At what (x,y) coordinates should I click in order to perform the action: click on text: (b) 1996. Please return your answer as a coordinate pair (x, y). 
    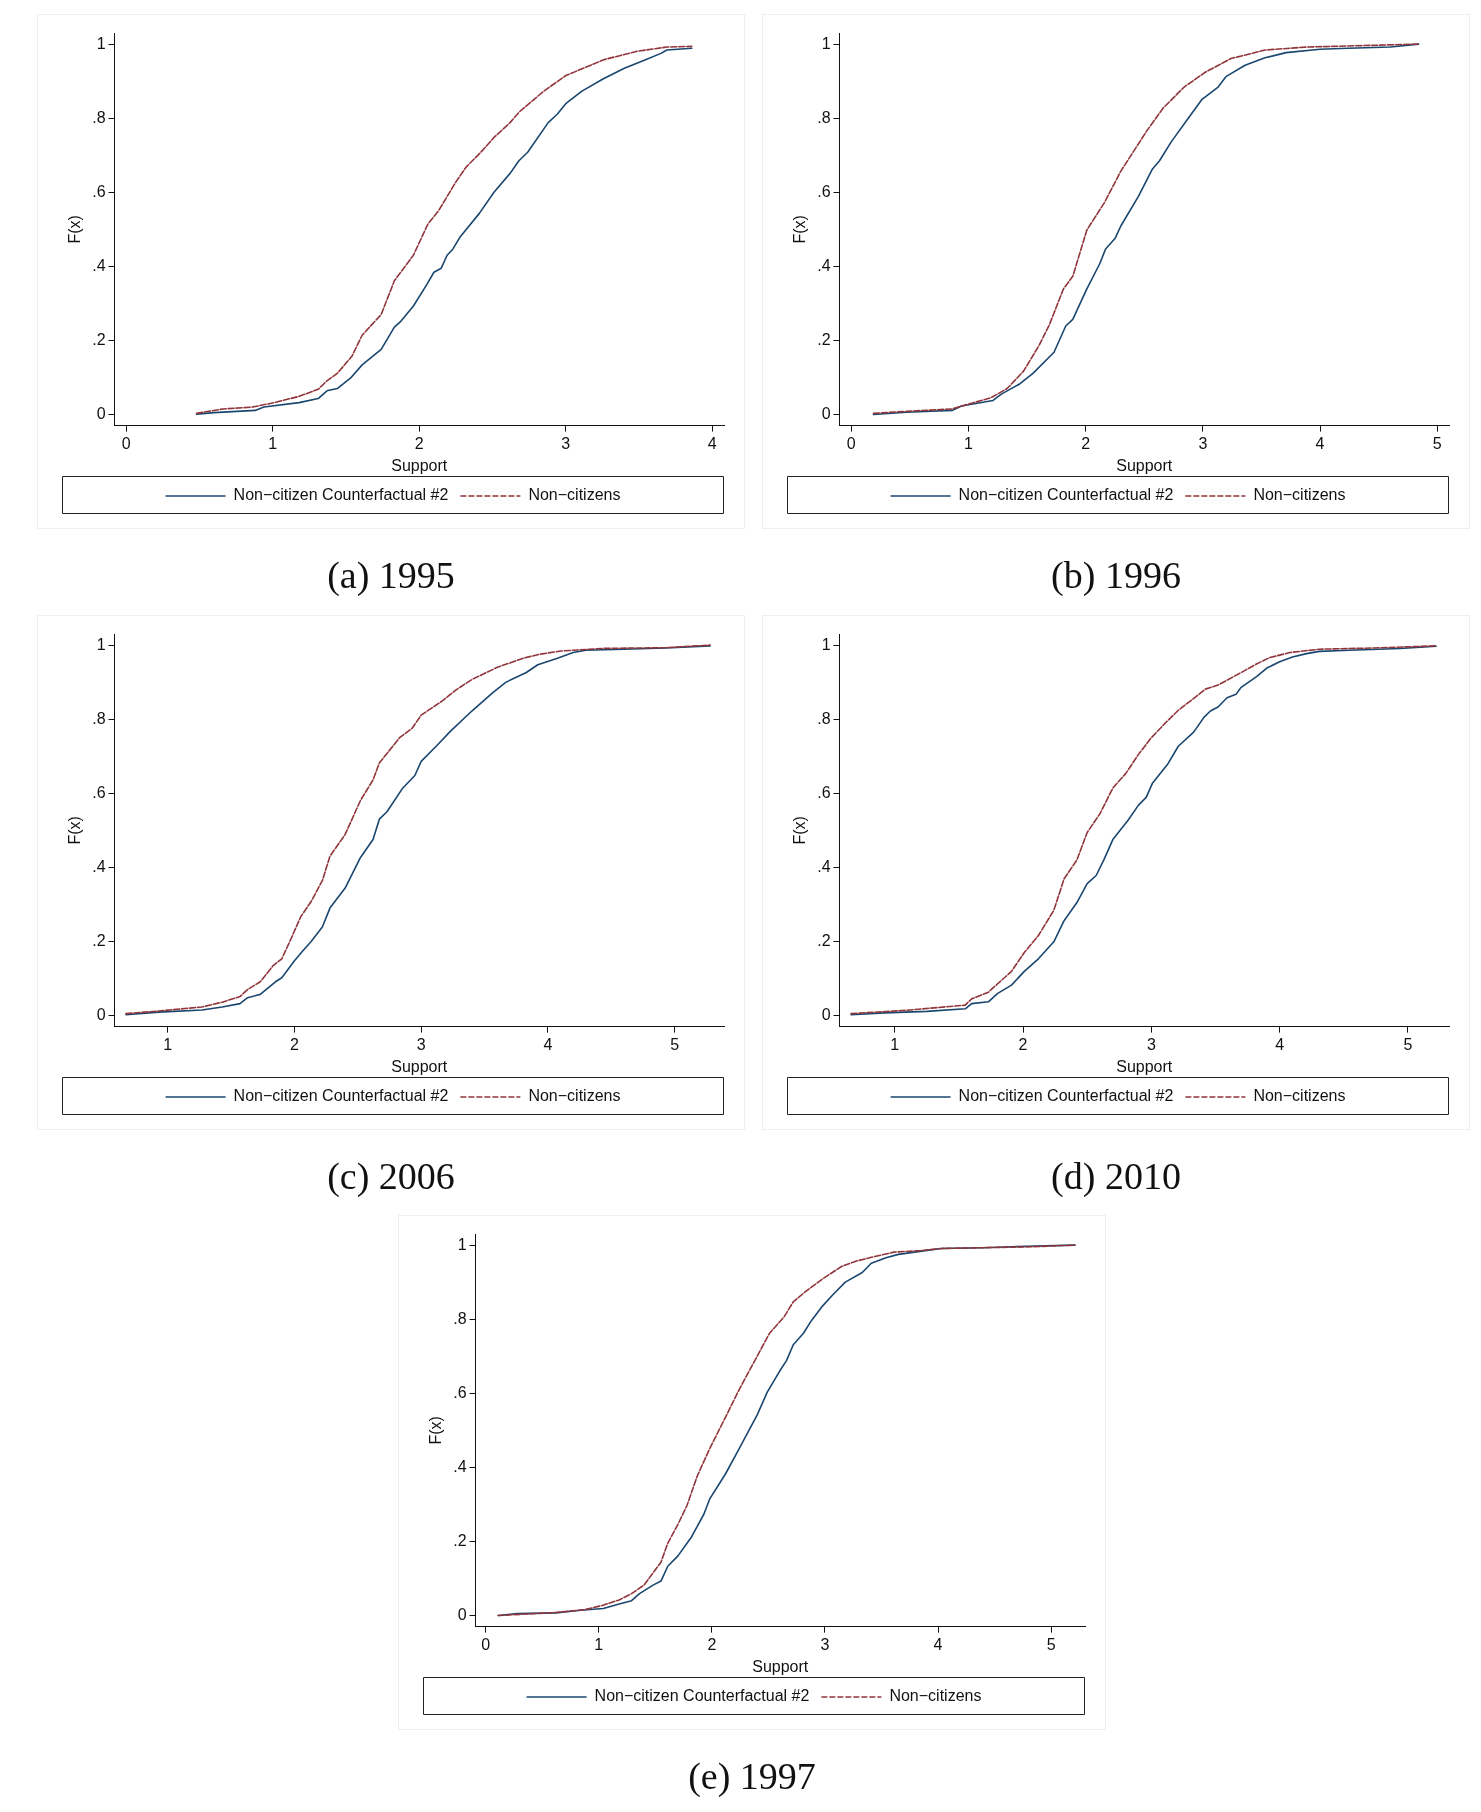
    Looking at the image, I should click on (1116, 575).